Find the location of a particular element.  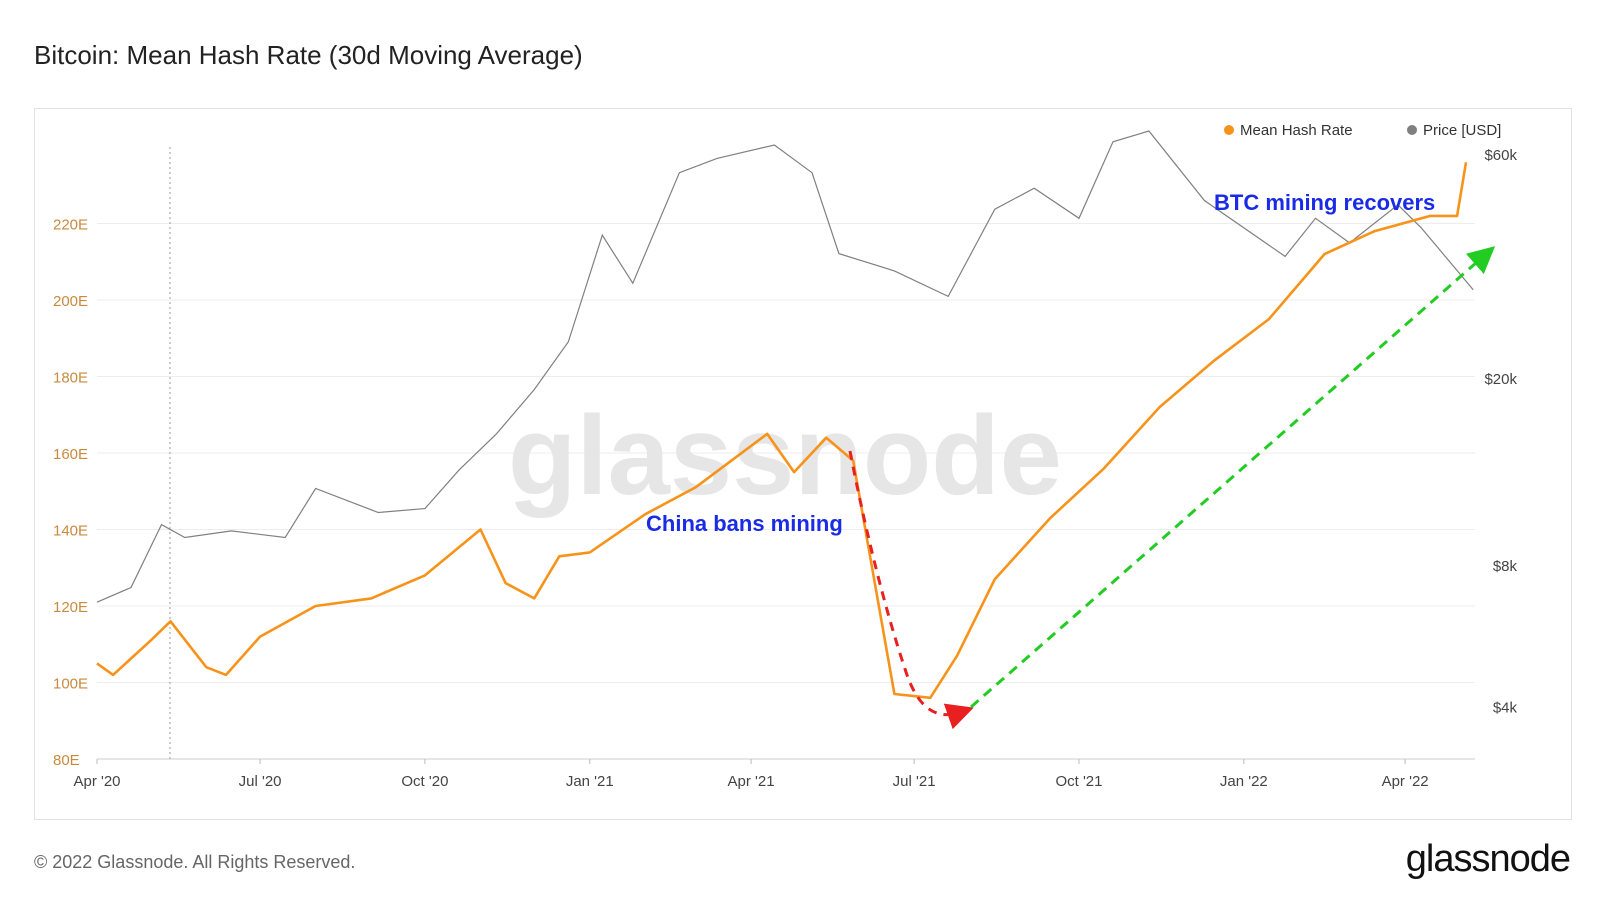

left-y-tick-label: 140E is located at coordinates (70, 531).